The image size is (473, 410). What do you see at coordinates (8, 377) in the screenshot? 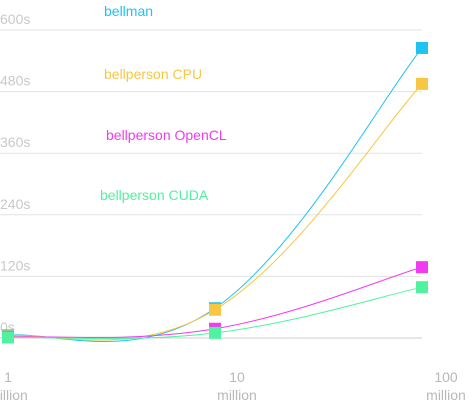
I see `x-tick-label-1: 1` at bounding box center [8, 377].